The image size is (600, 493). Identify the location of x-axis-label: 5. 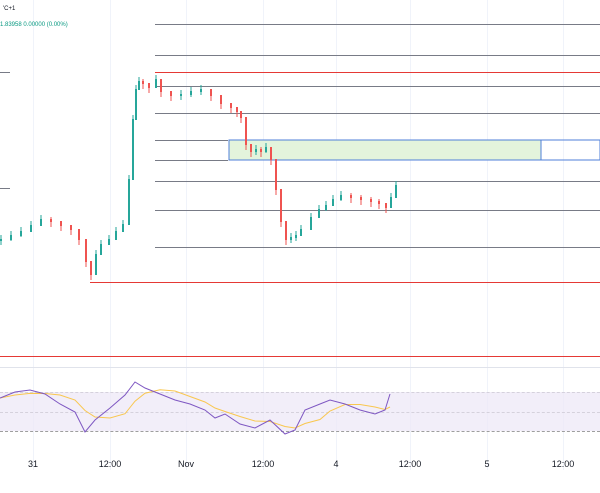
(487, 464).